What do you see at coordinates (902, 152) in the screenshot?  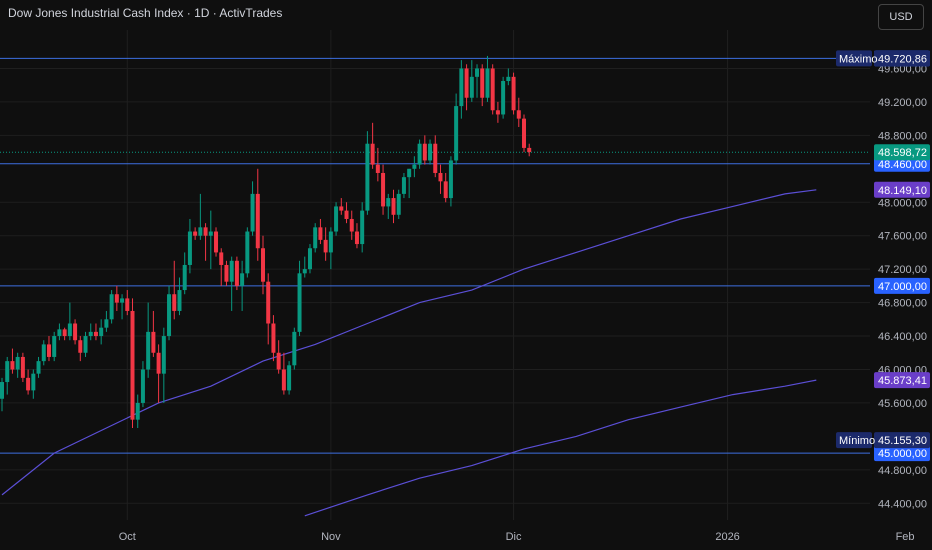 I see `last-price-label-bg` at bounding box center [902, 152].